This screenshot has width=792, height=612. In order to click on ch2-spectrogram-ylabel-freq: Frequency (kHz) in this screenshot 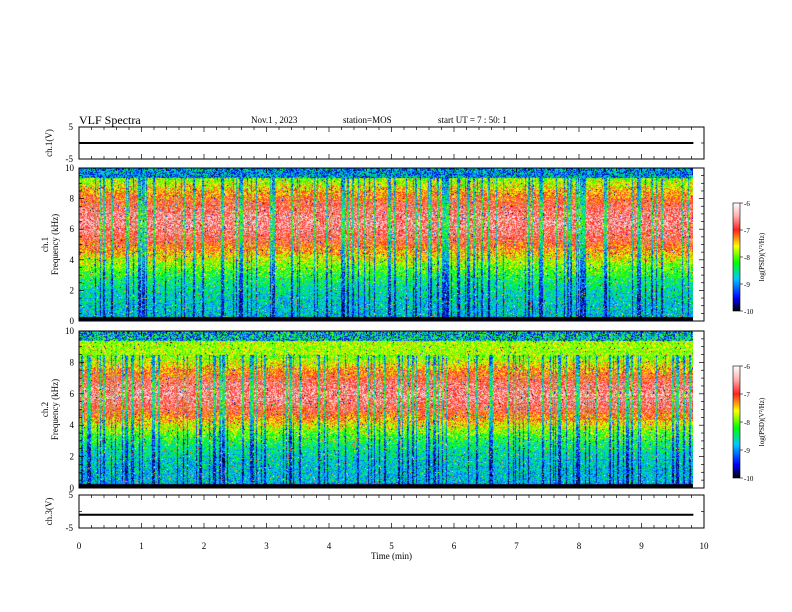, I will do `click(55, 409)`.